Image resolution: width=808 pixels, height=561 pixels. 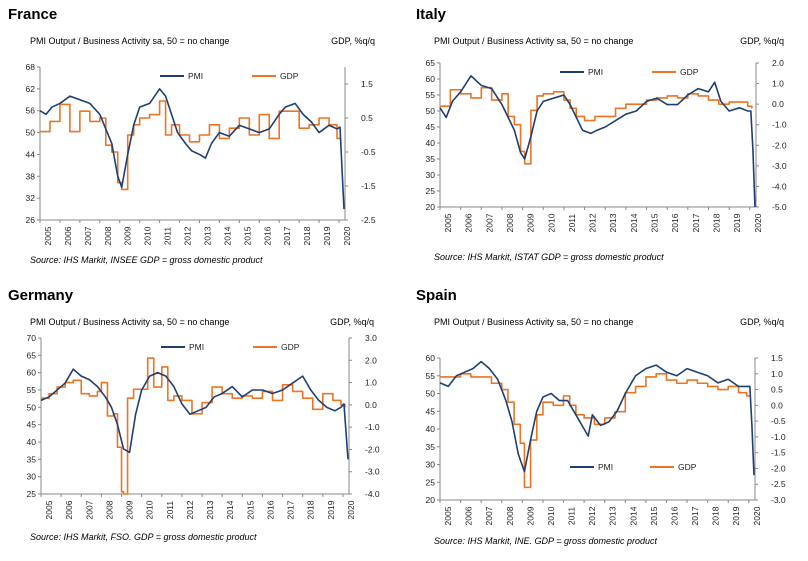 What do you see at coordinates (531, 222) in the screenshot?
I see `x-tick-label: 2009` at bounding box center [531, 222].